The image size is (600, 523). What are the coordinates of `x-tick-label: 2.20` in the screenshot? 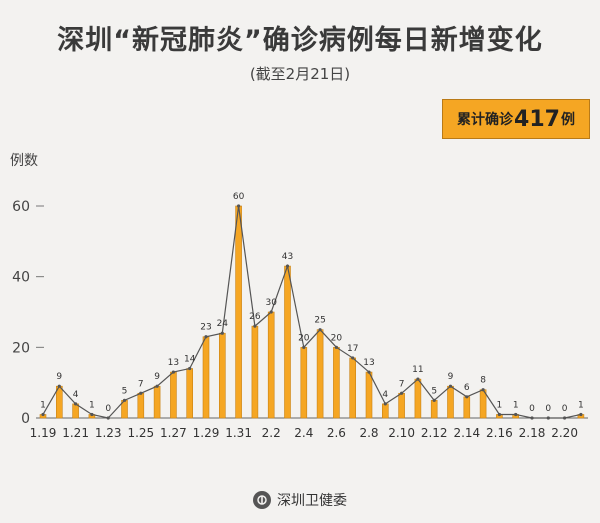 It's located at (564, 433).